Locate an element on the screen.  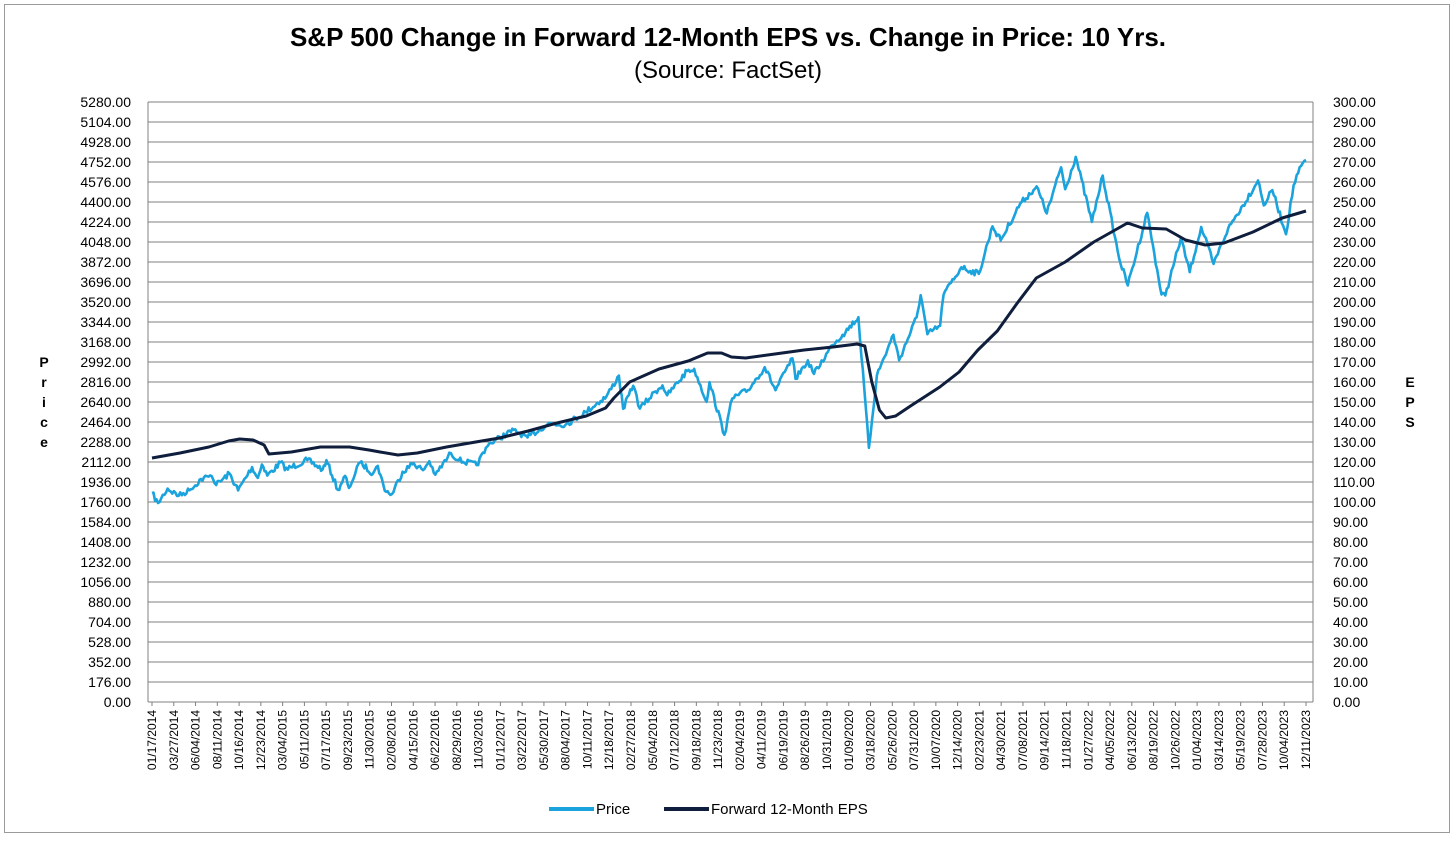
x-tick-label: 10/07/2020 is located at coordinates (936, 740).